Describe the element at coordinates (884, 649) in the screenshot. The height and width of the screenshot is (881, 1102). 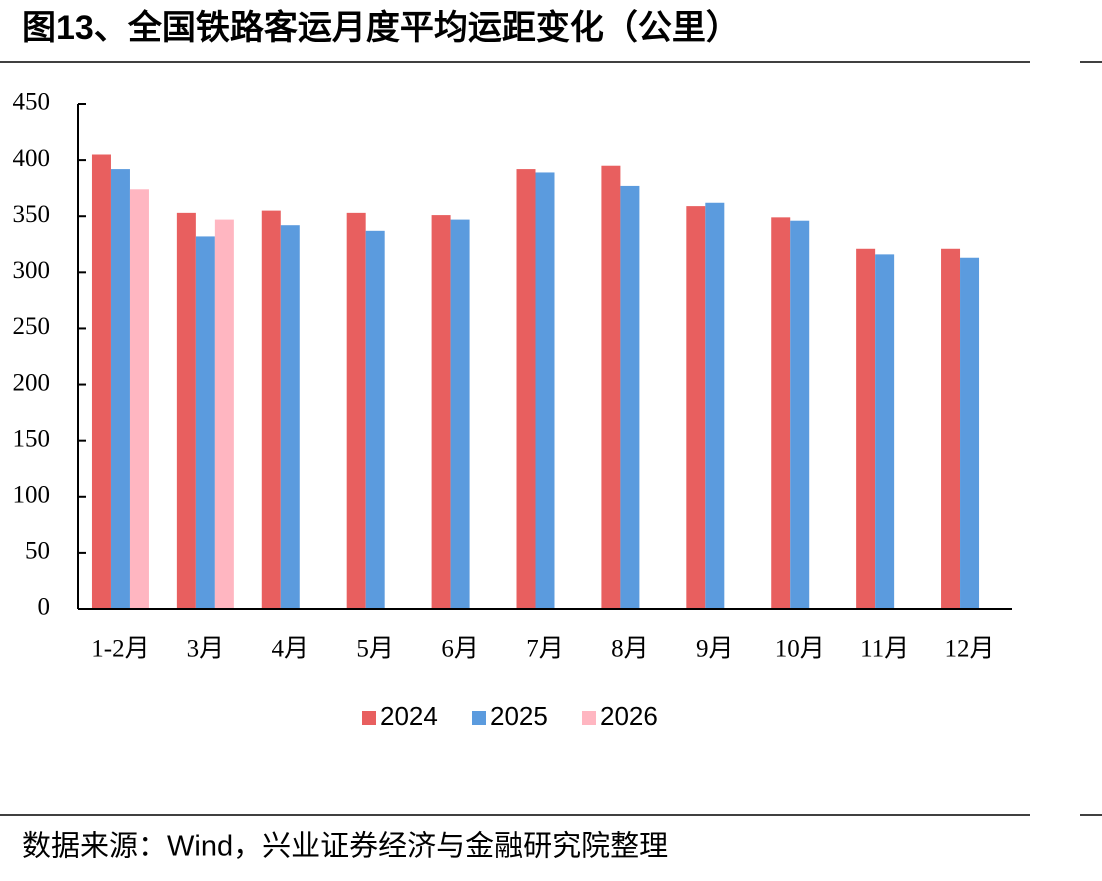
I see `x-tick-label: 11月` at that location.